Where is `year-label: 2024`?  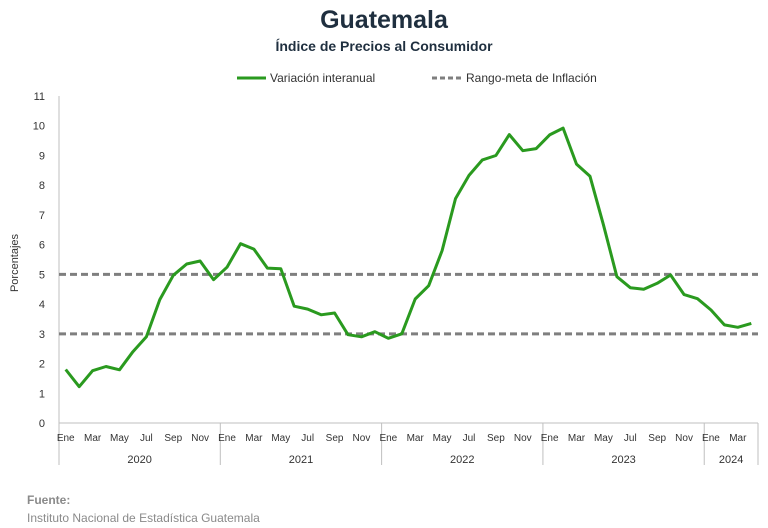
year-label: 2024 is located at coordinates (731, 460).